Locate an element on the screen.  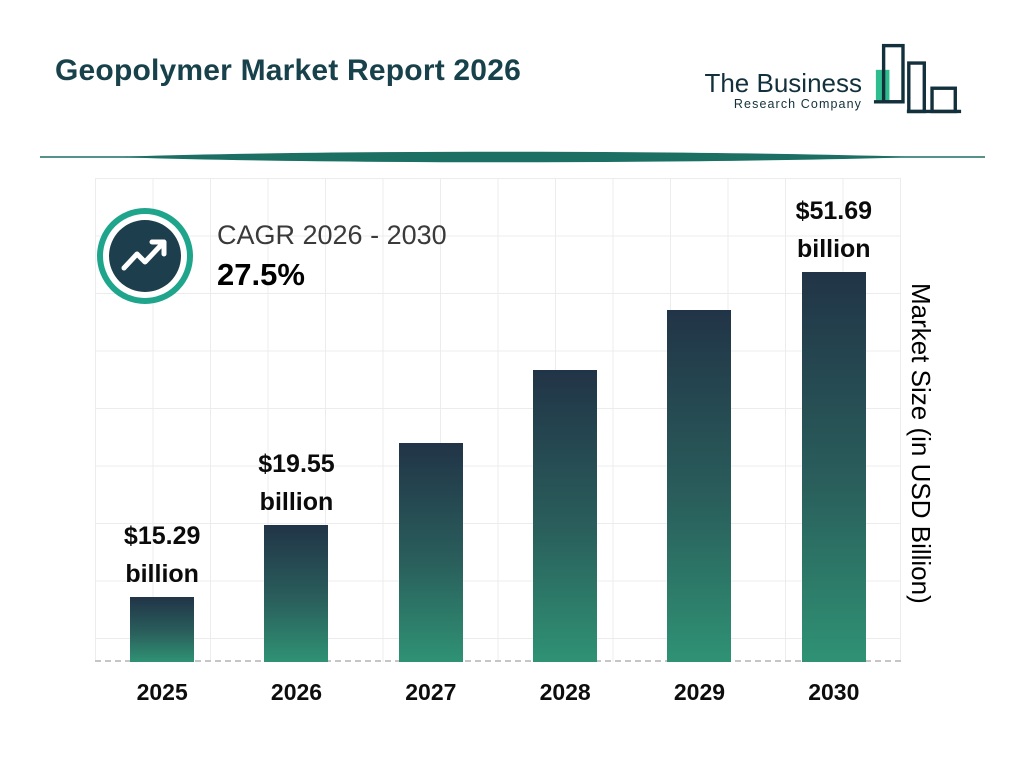
chart-column-2028: 2028 is located at coordinates (565, 443).